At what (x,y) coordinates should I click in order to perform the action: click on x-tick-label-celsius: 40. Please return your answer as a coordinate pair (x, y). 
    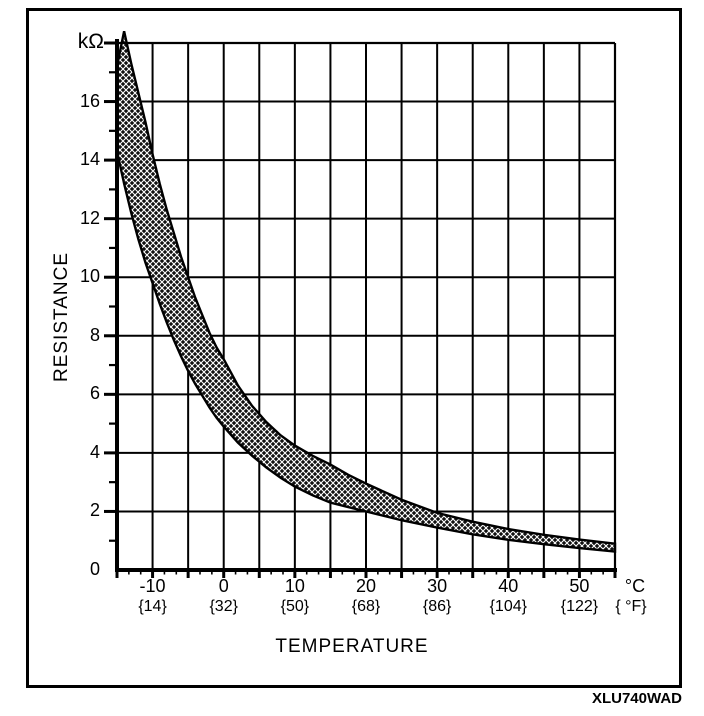
    Looking at the image, I should click on (508, 586).